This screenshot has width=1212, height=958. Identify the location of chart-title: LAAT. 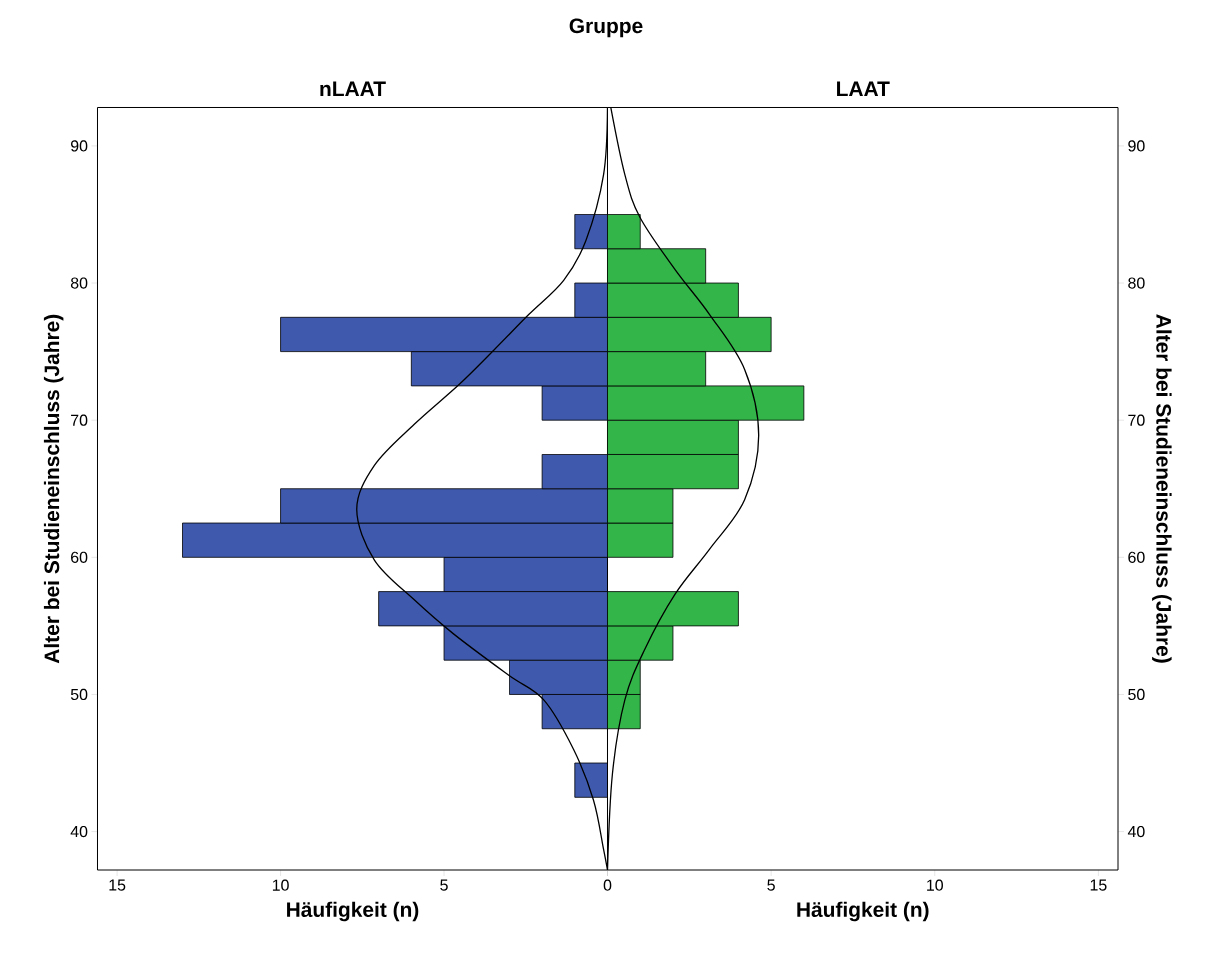
(863, 88).